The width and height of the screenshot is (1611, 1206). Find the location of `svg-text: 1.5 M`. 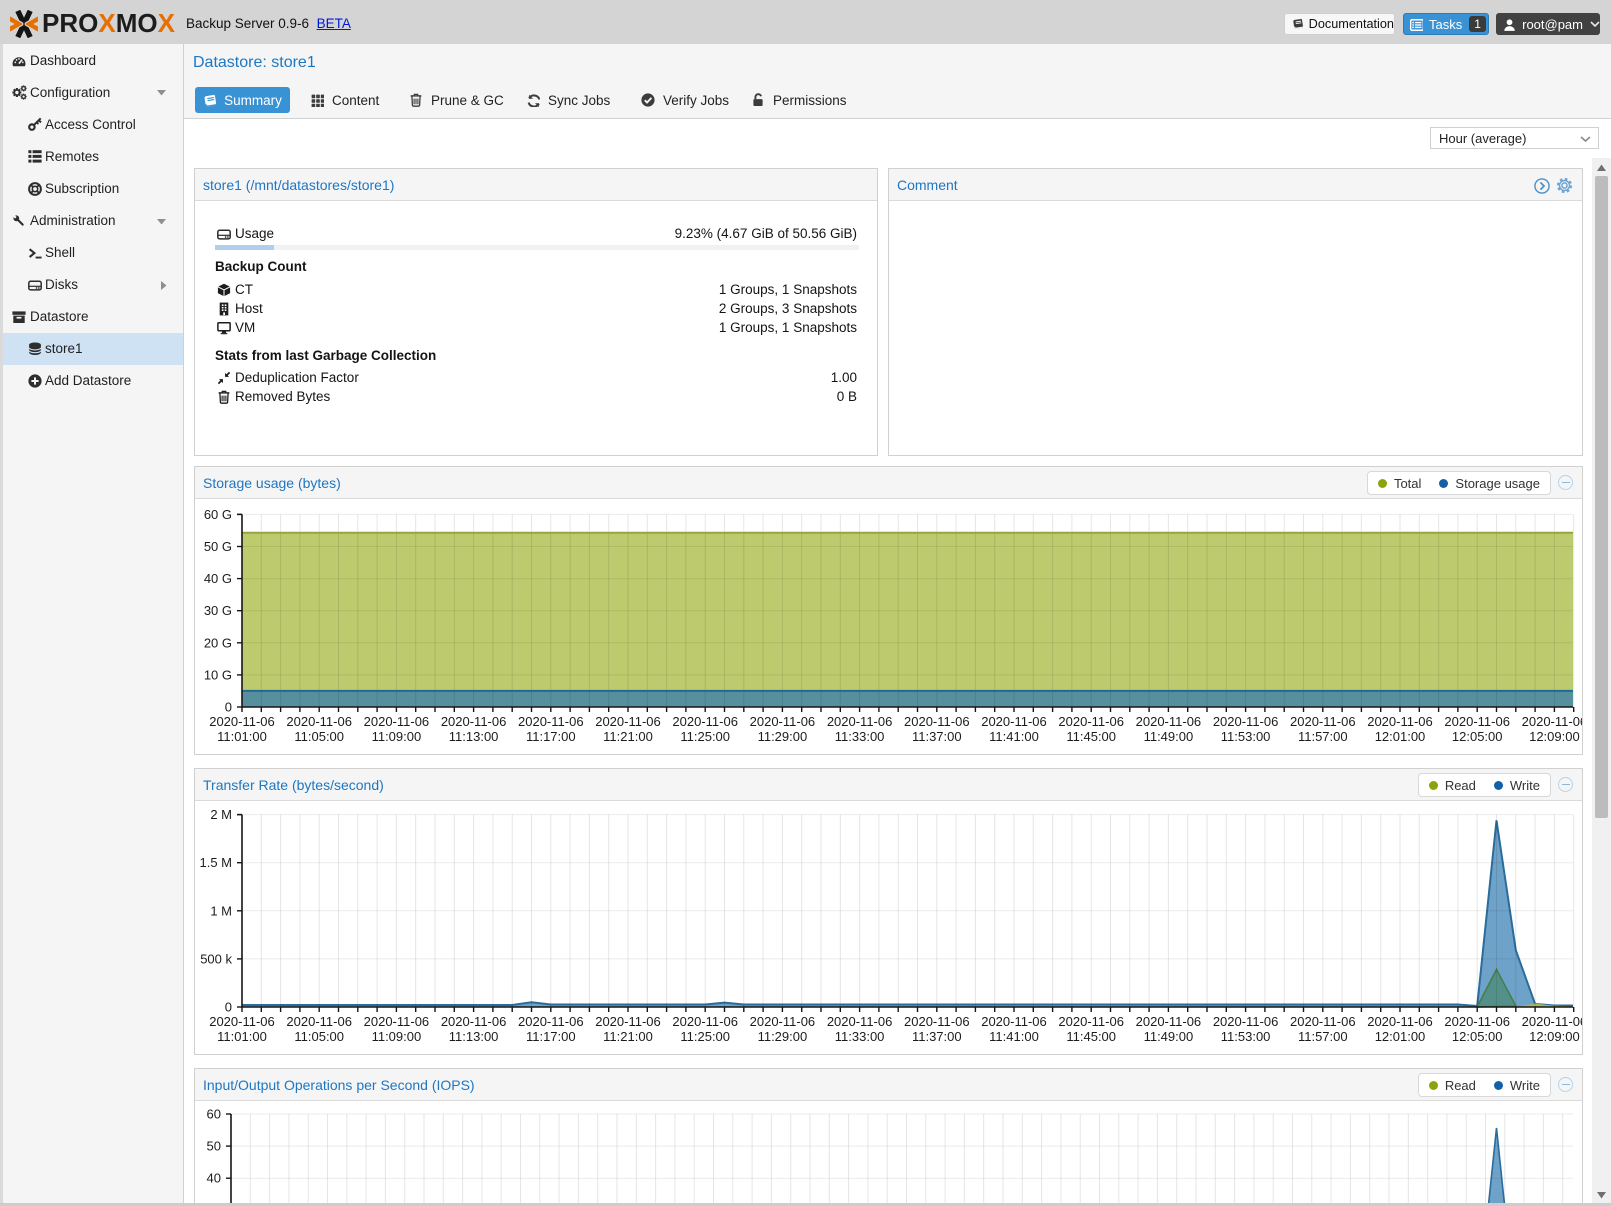

svg-text: 1.5 M is located at coordinates (215, 862).